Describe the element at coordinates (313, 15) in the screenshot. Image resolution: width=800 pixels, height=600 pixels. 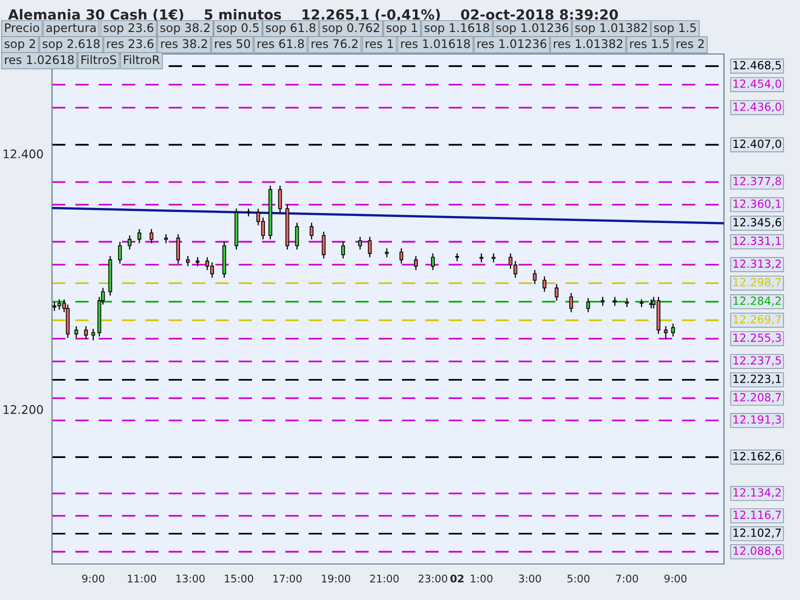
I see `chart-title: Alemania 30 Cash (1€) 5 minutos 12.265,1 (-0,41%) 02-oct-2018 8:39:20` at that location.